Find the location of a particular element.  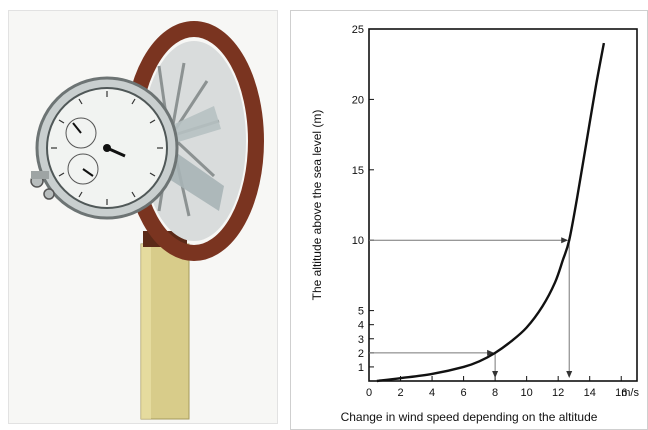

x-tick-label: 16 is located at coordinates (621, 393).